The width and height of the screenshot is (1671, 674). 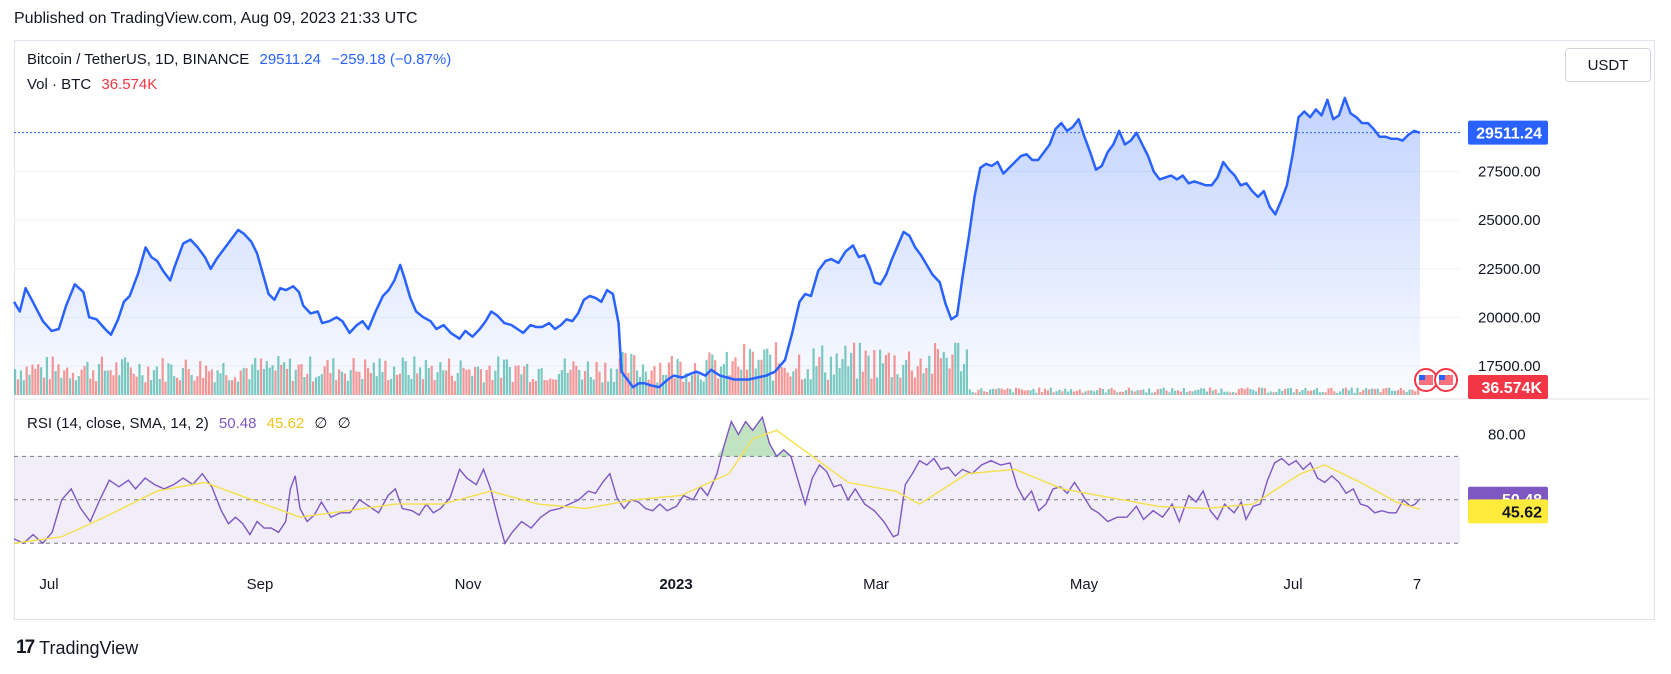 What do you see at coordinates (118, 423) in the screenshot?
I see `rsi-label: RSI (14, close, SMA, 14, 2)` at bounding box center [118, 423].